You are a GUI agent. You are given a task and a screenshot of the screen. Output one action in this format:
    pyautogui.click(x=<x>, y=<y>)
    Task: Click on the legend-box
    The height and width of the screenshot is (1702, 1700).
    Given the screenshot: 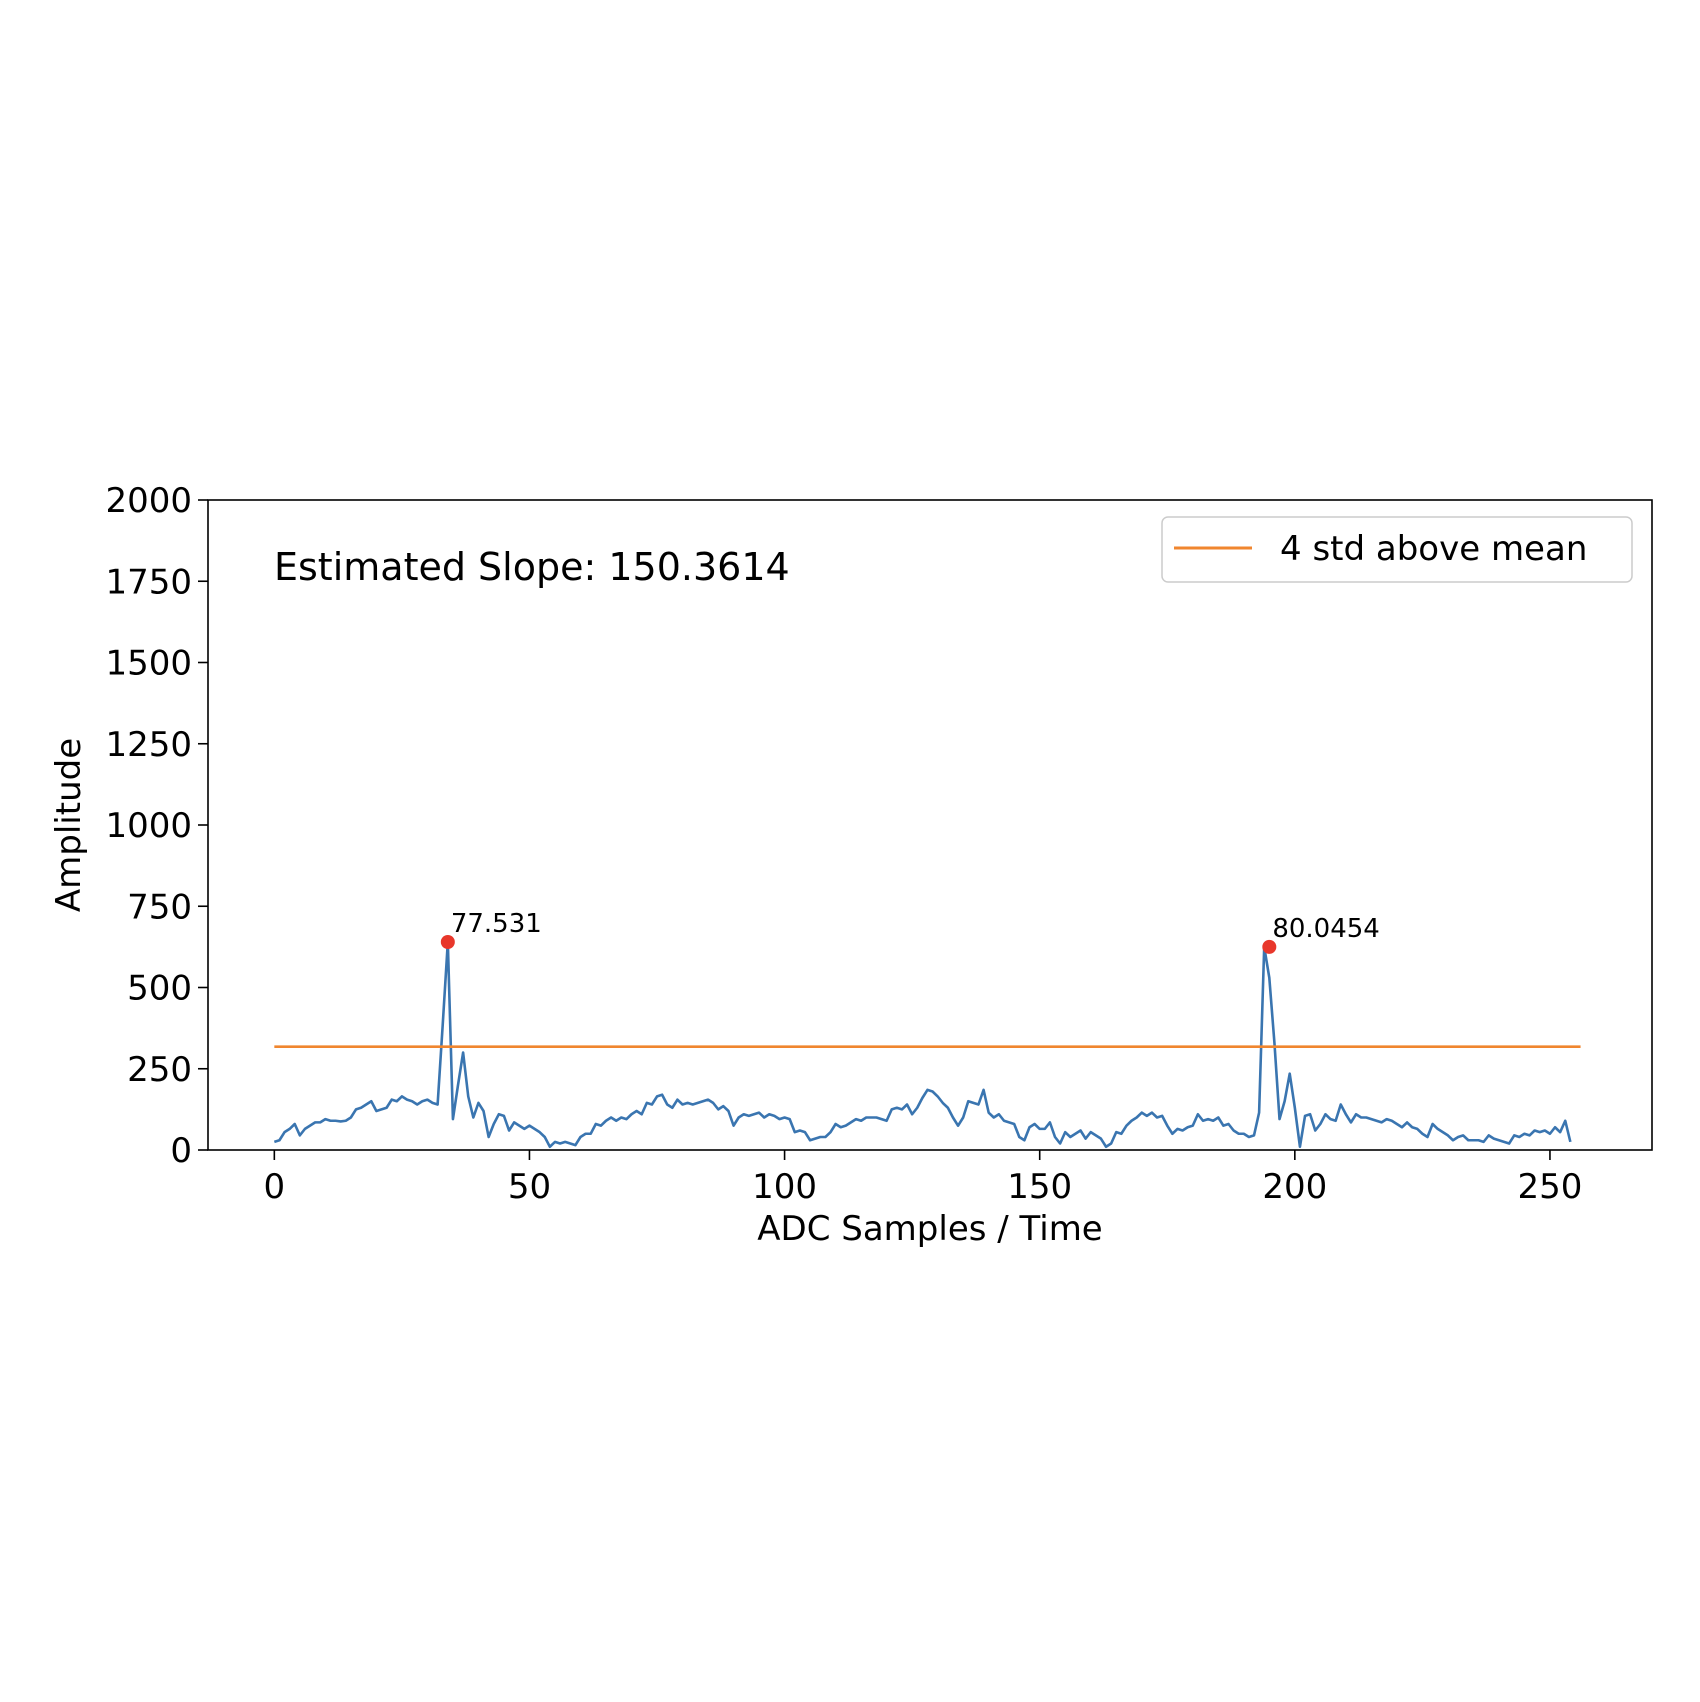 What is the action you would take?
    pyautogui.click(x=1397, y=549)
    